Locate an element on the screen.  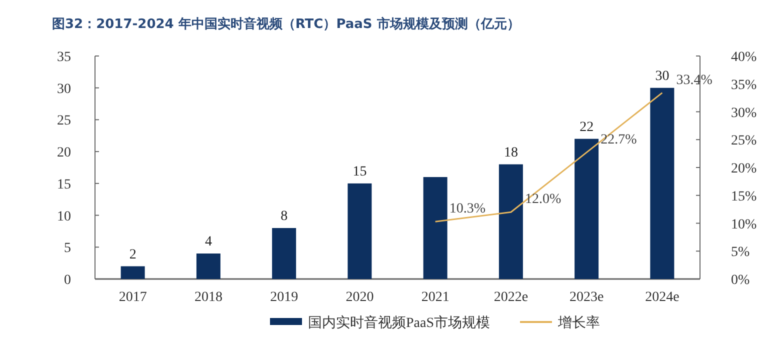
legend-label: 国内实时音视频PaaS市场规模 is located at coordinates (399, 323).